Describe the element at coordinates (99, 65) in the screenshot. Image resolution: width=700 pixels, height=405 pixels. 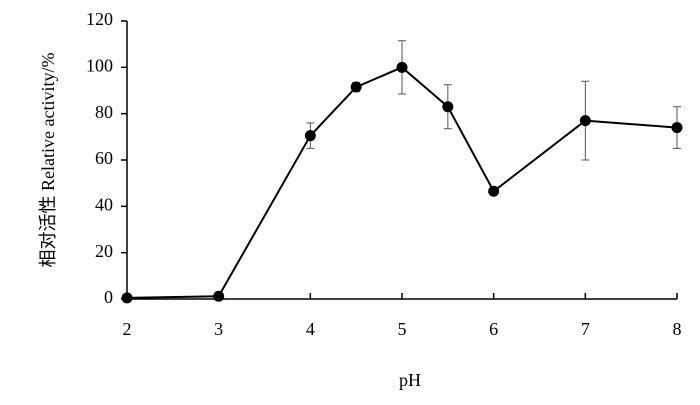
I see `y-tick-label: 100` at that location.